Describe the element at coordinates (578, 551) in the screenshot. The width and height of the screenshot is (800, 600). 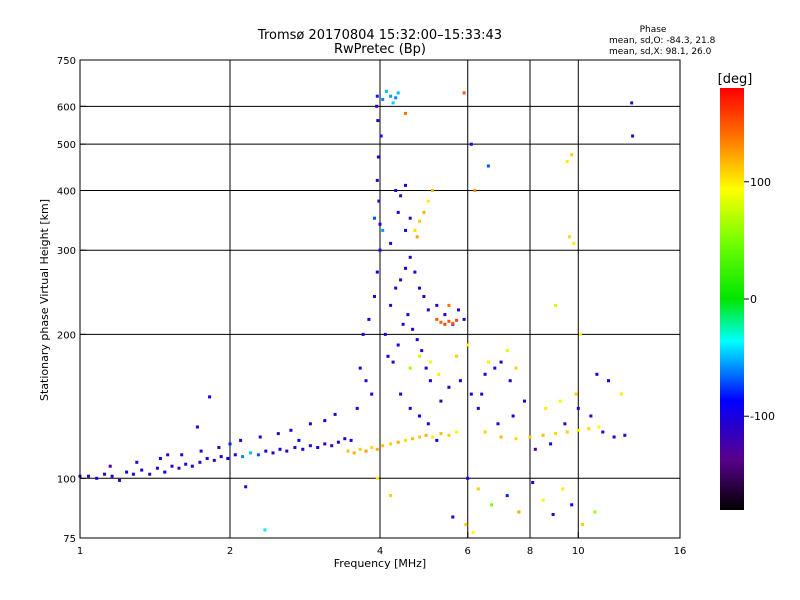
I see `x-tick-label: 10` at that location.